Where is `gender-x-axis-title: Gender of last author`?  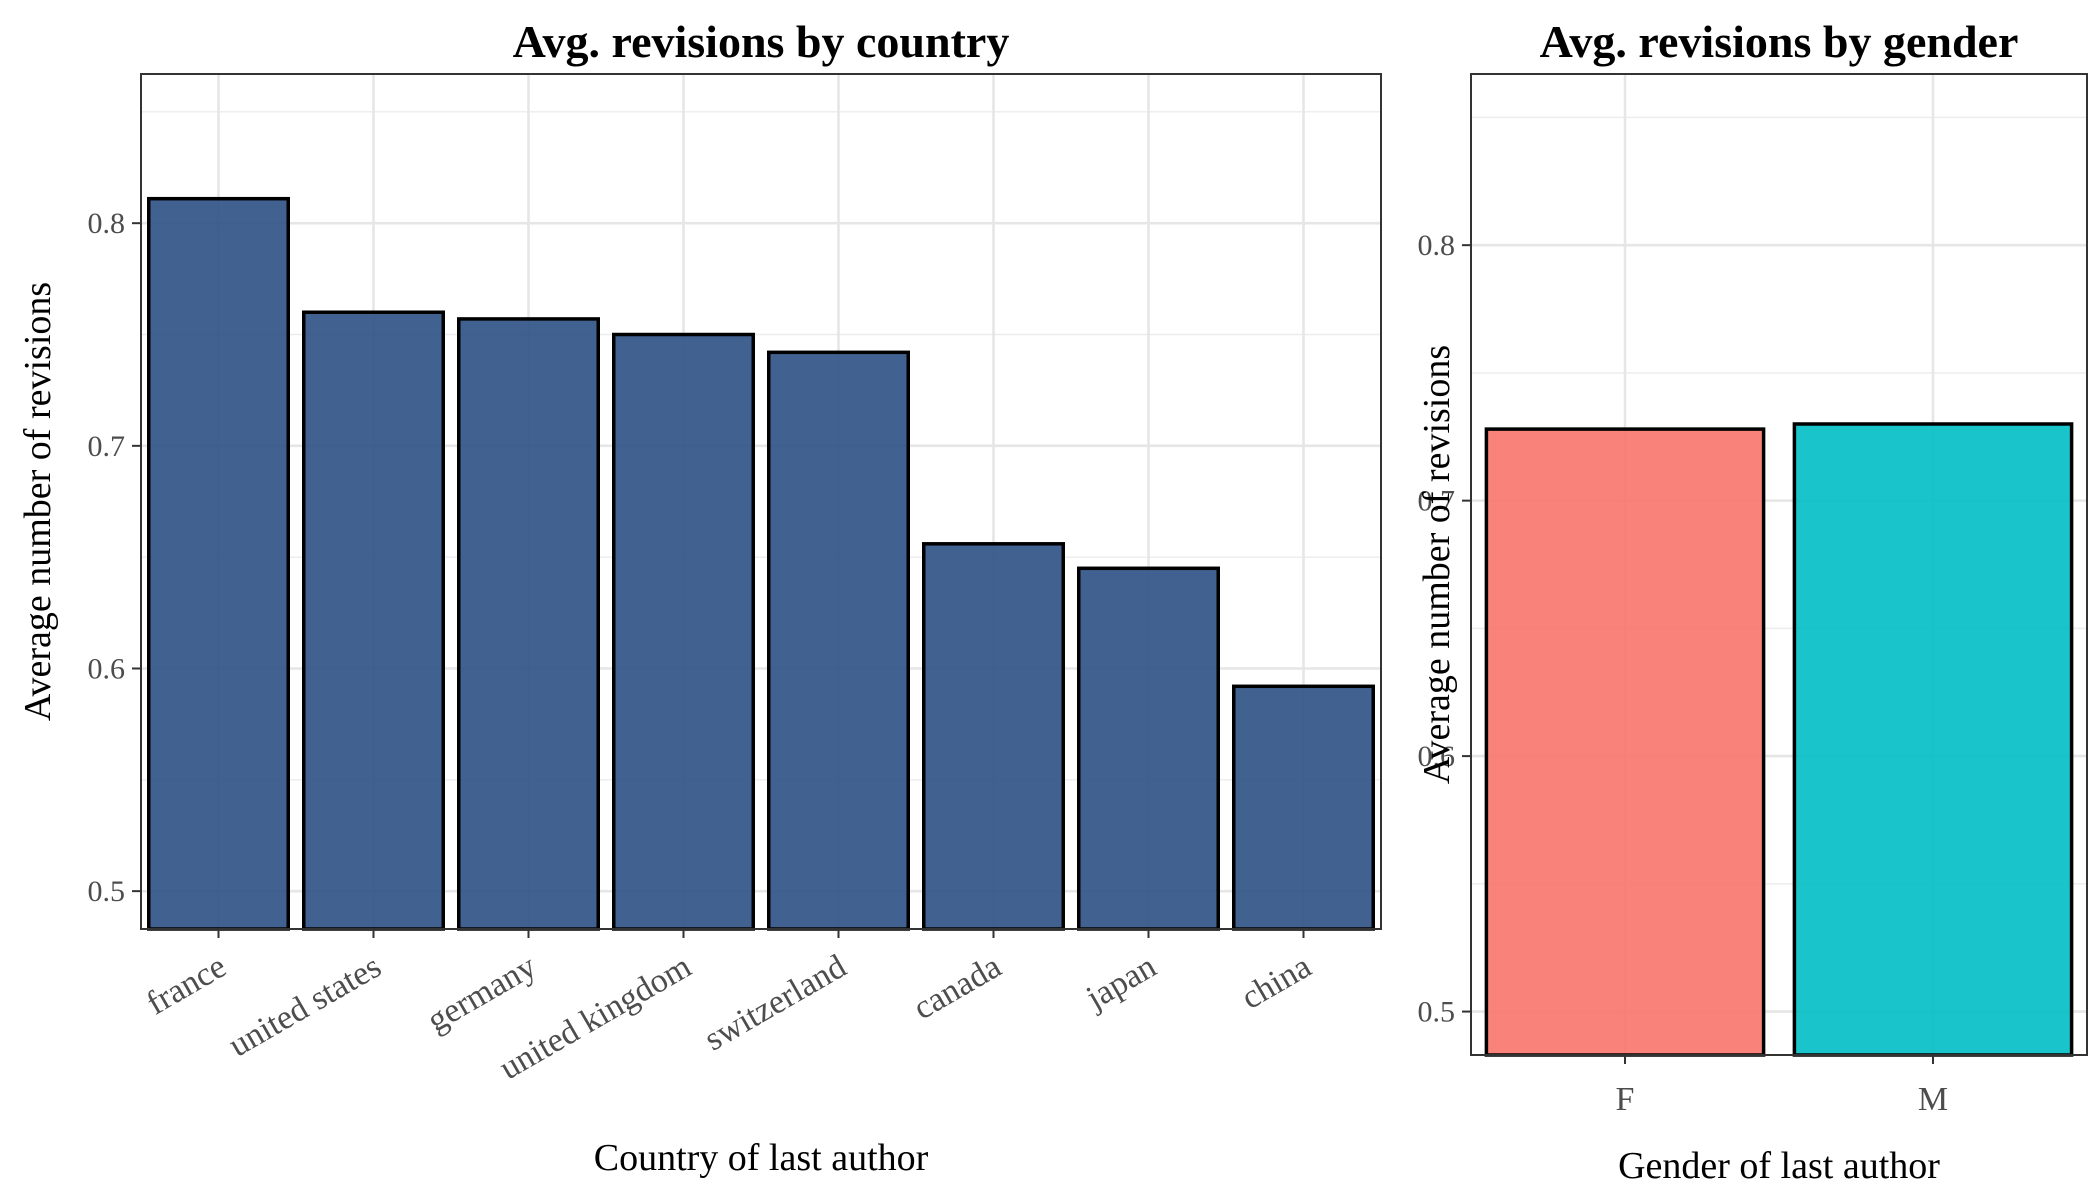
gender-x-axis-title: Gender of last author is located at coordinates (1779, 1166).